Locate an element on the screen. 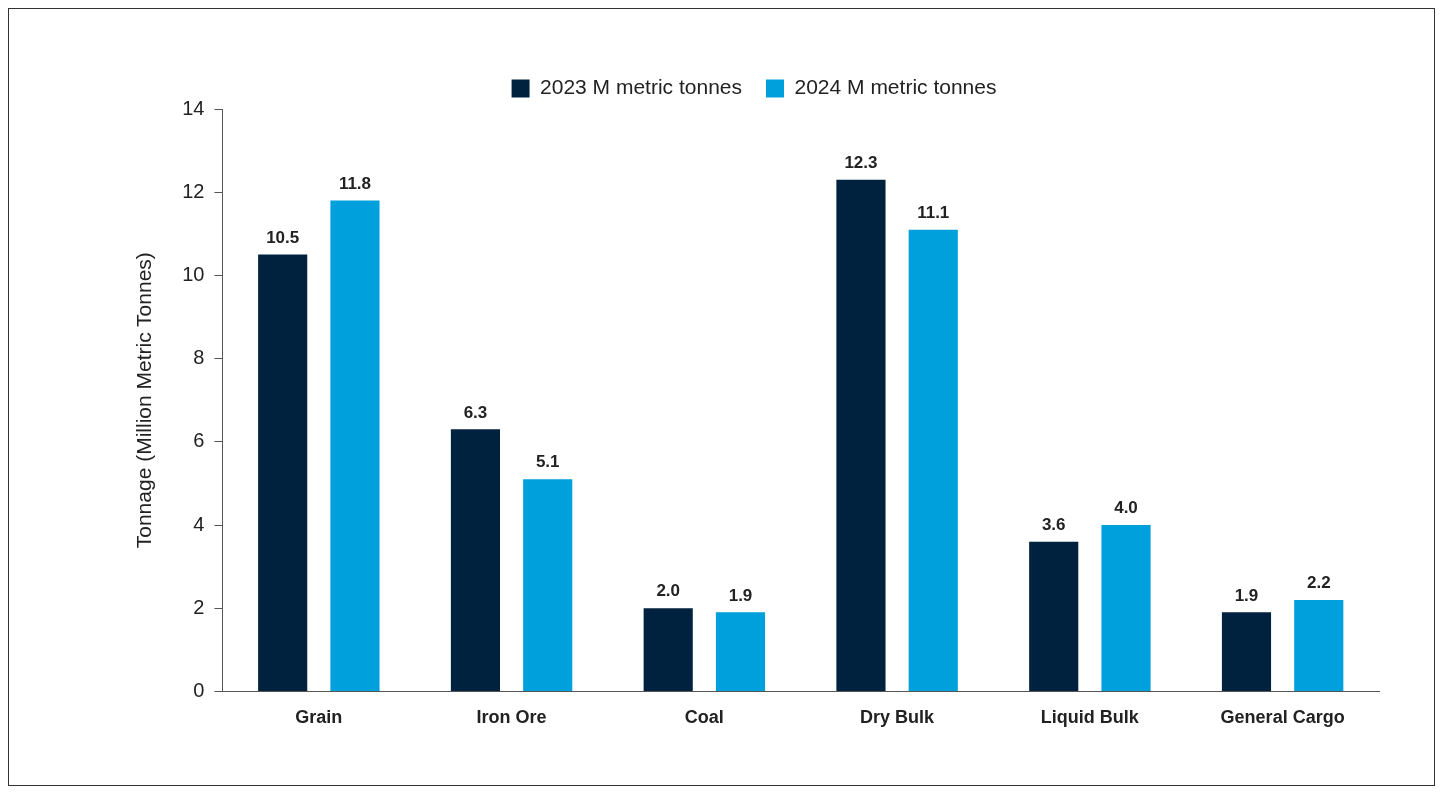 This screenshot has height=794, width=1443. x-tick-label: Iron Ore is located at coordinates (511, 717).